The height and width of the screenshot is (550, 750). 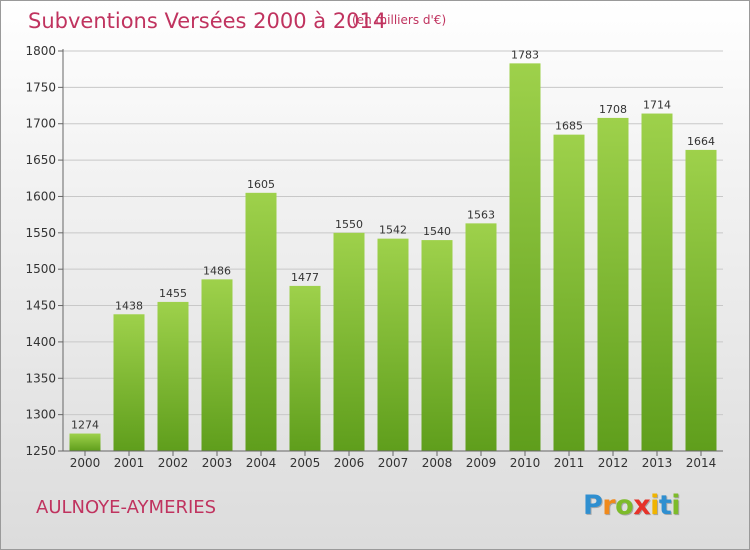 I want to click on x-tick-label: 2010, so click(x=525, y=463).